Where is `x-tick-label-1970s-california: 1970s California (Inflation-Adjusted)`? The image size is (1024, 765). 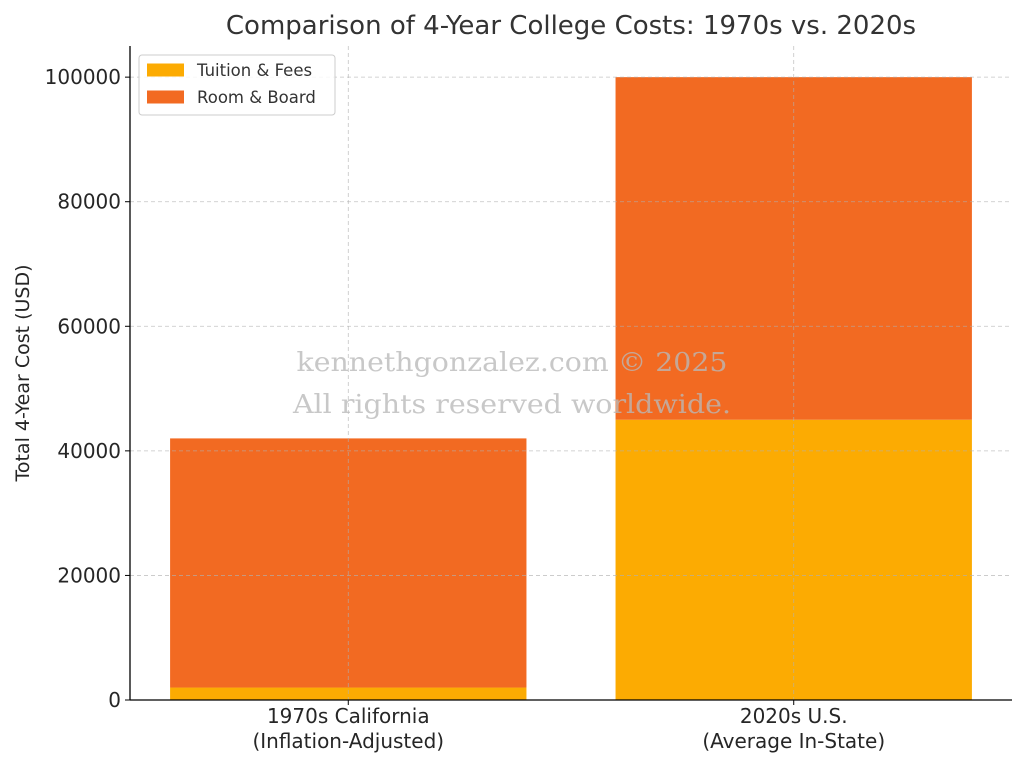
x-tick-label-1970s-california: 1970s California (Inflation-Adjusted) is located at coordinates (348, 728).